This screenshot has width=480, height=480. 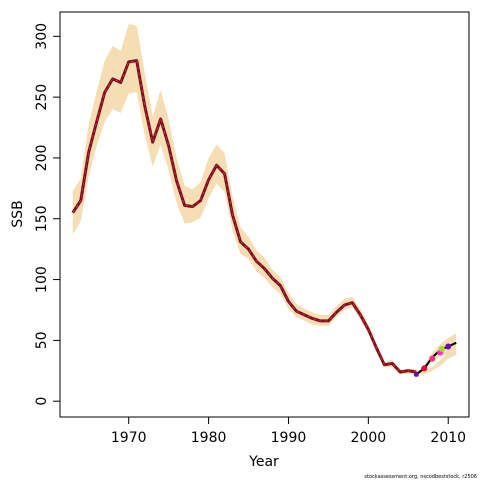 What do you see at coordinates (369, 438) in the screenshot?
I see `x-tick-label: 2000` at bounding box center [369, 438].